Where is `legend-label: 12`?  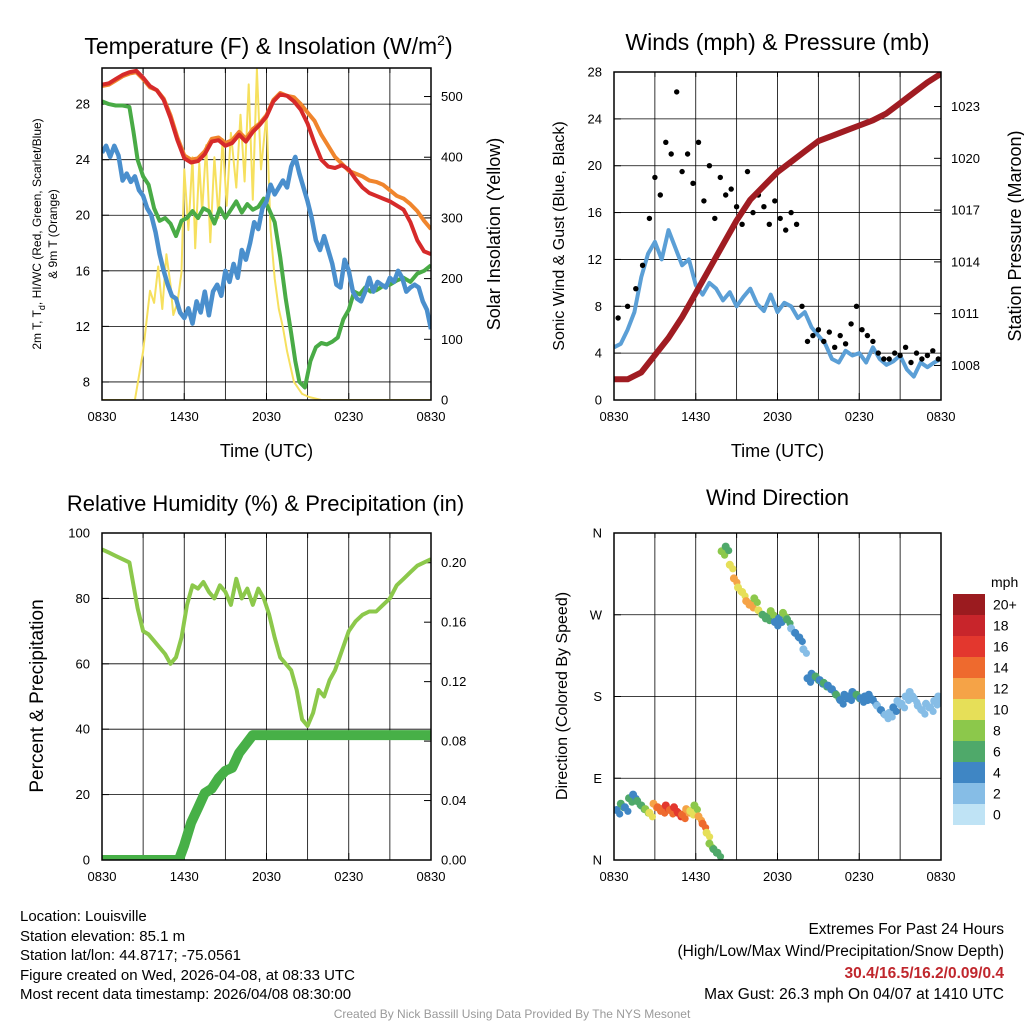 legend-label: 12 is located at coordinates (1001, 689).